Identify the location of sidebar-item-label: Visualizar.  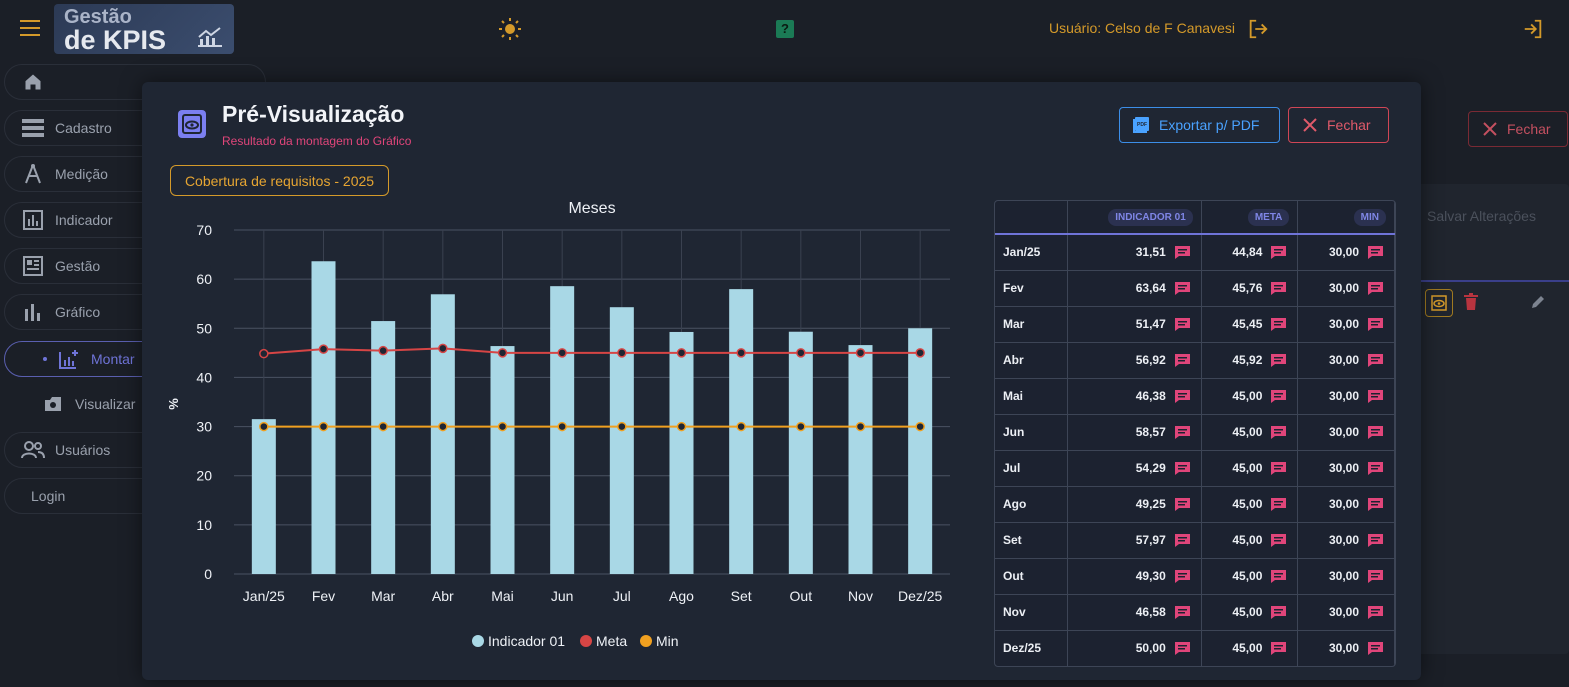
(105, 404).